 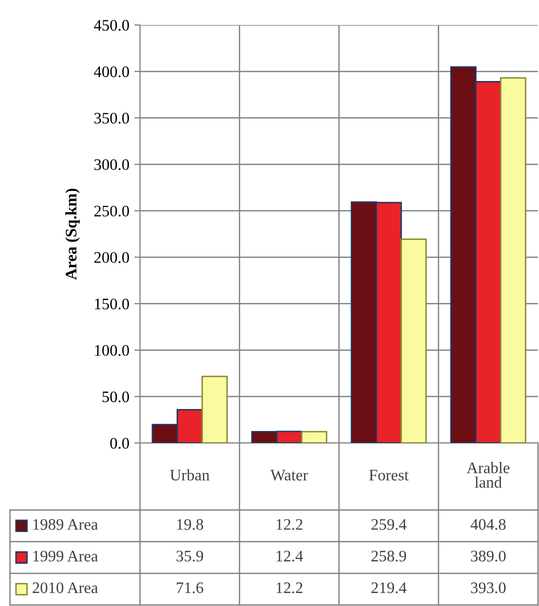 What do you see at coordinates (289, 556) in the screenshot?
I see `data-label: 12.4` at bounding box center [289, 556].